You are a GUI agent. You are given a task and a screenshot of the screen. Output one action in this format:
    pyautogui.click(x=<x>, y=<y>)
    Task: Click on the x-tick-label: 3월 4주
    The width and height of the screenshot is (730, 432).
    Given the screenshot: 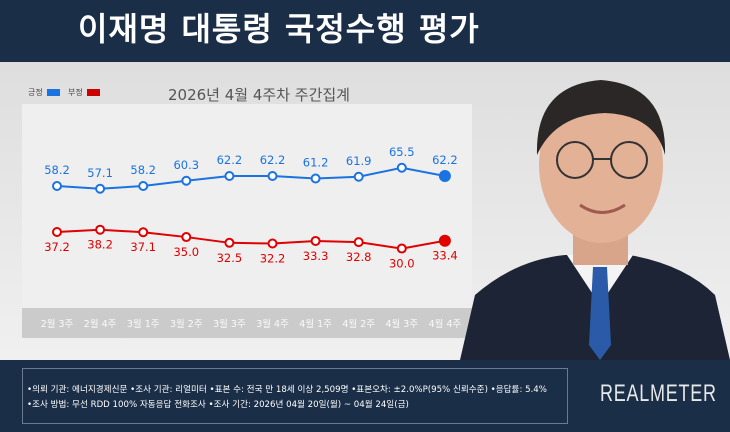 What is the action you would take?
    pyautogui.click(x=272, y=324)
    